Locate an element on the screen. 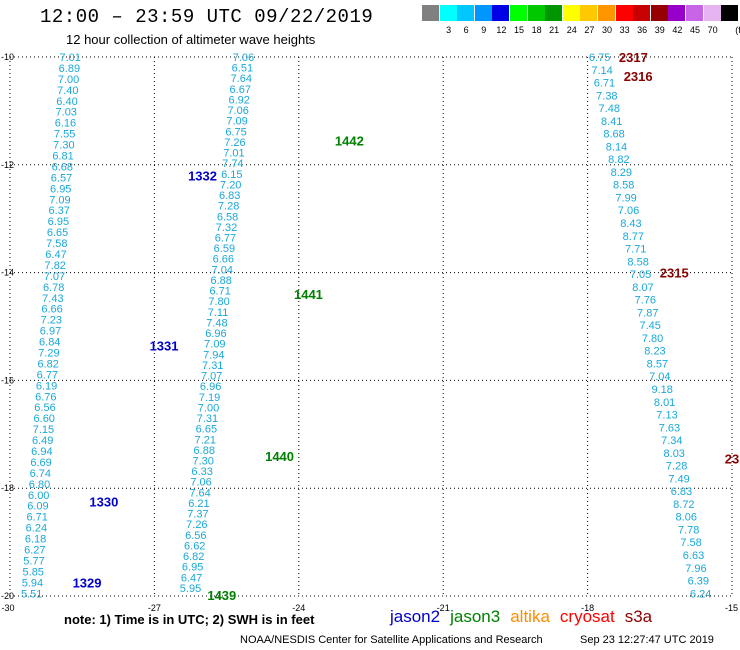 This screenshot has height=650, width=740. wave-height-value: 6.65 is located at coordinates (57, 233).